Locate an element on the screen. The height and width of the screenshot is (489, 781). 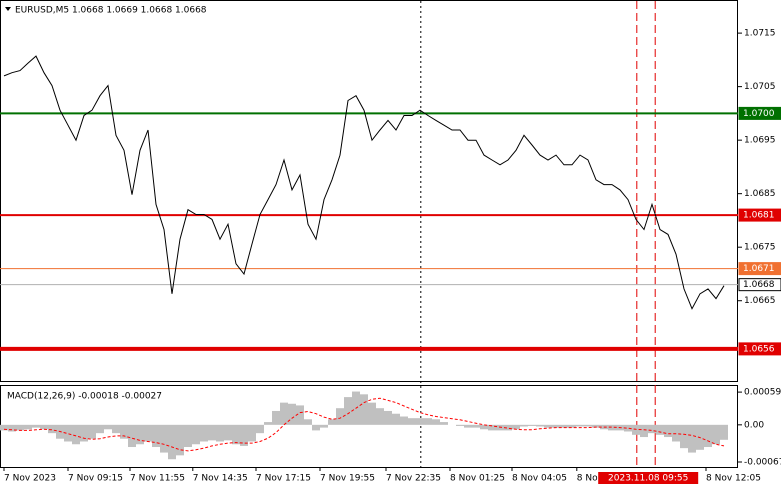
signal-line is located at coordinates (364, 424).